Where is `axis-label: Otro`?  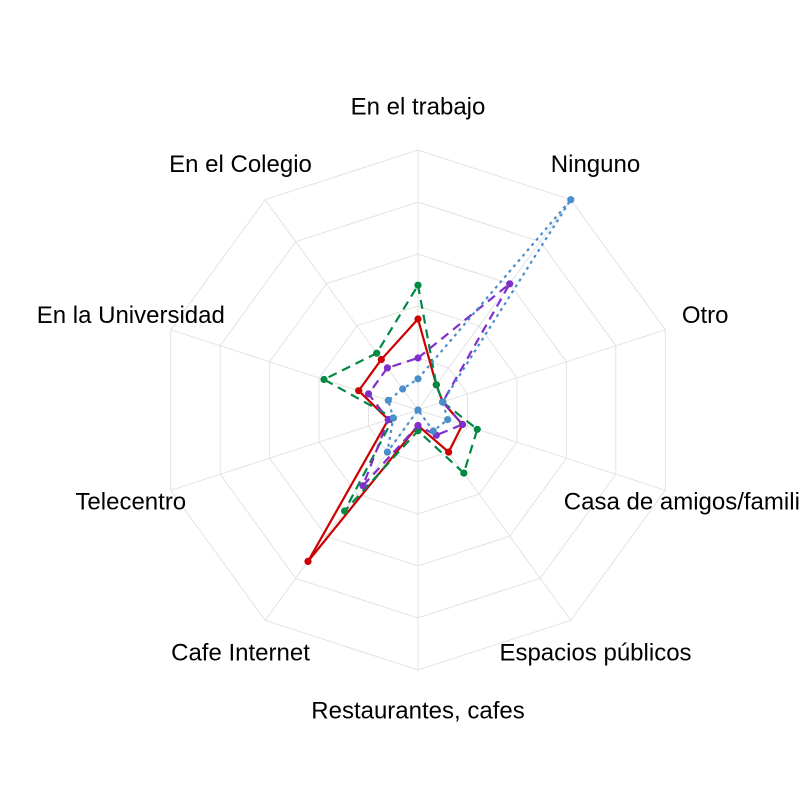
axis-label: Otro is located at coordinates (705, 315).